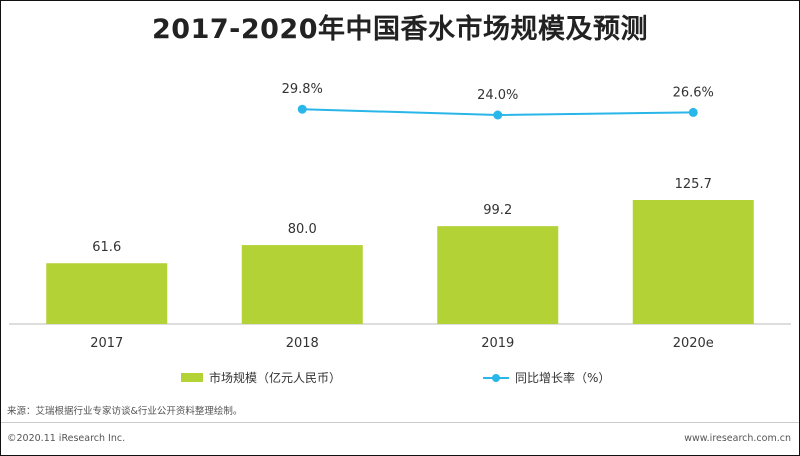 The width and height of the screenshot is (800, 456). I want to click on bar-label-2017: 61.6, so click(106, 247).